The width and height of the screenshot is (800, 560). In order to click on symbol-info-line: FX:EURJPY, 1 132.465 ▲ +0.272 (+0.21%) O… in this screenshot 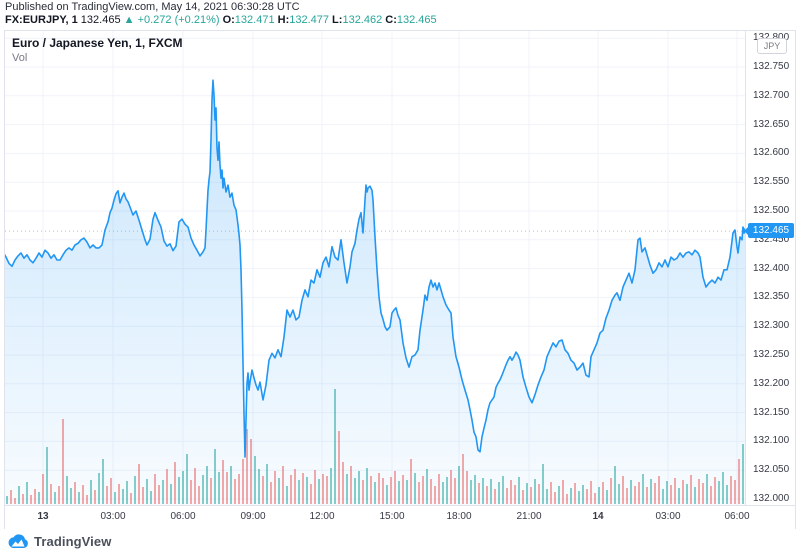, I will do `click(221, 20)`.